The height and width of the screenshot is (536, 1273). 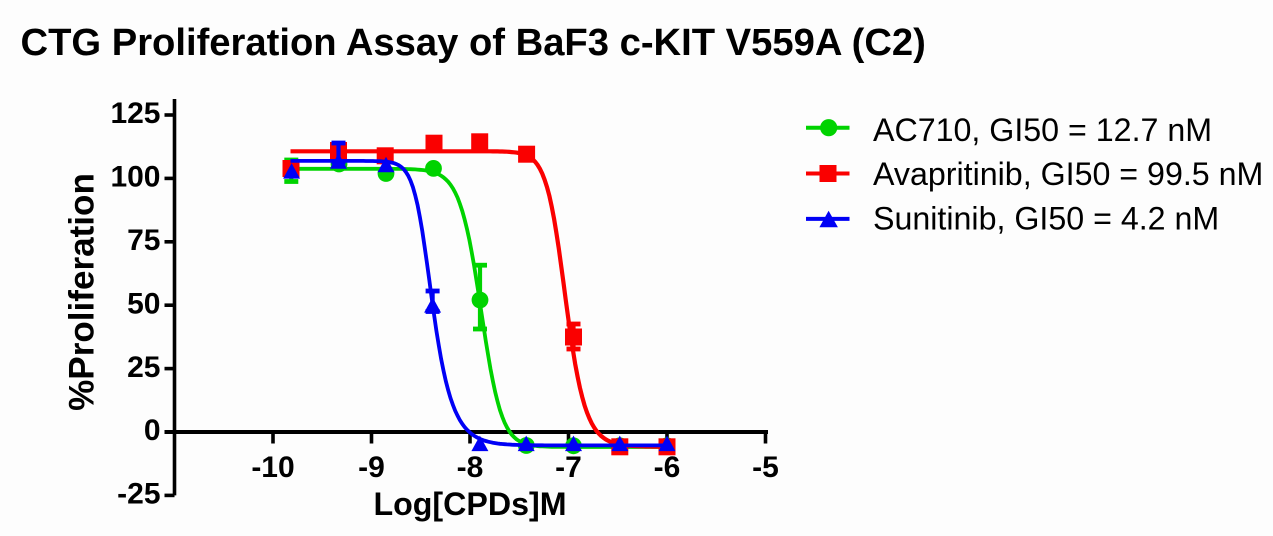 What do you see at coordinates (1046, 218) in the screenshot?
I see `svg-text: Sunitinib, GI50 = 4.2 nM` at bounding box center [1046, 218].